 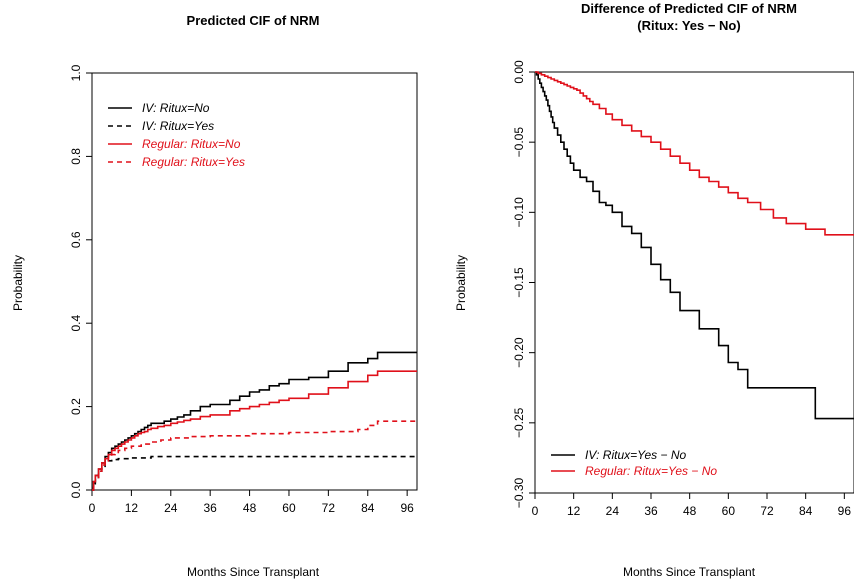 I want to click on left-y-tick-label: 0.2, so click(x=76, y=406).